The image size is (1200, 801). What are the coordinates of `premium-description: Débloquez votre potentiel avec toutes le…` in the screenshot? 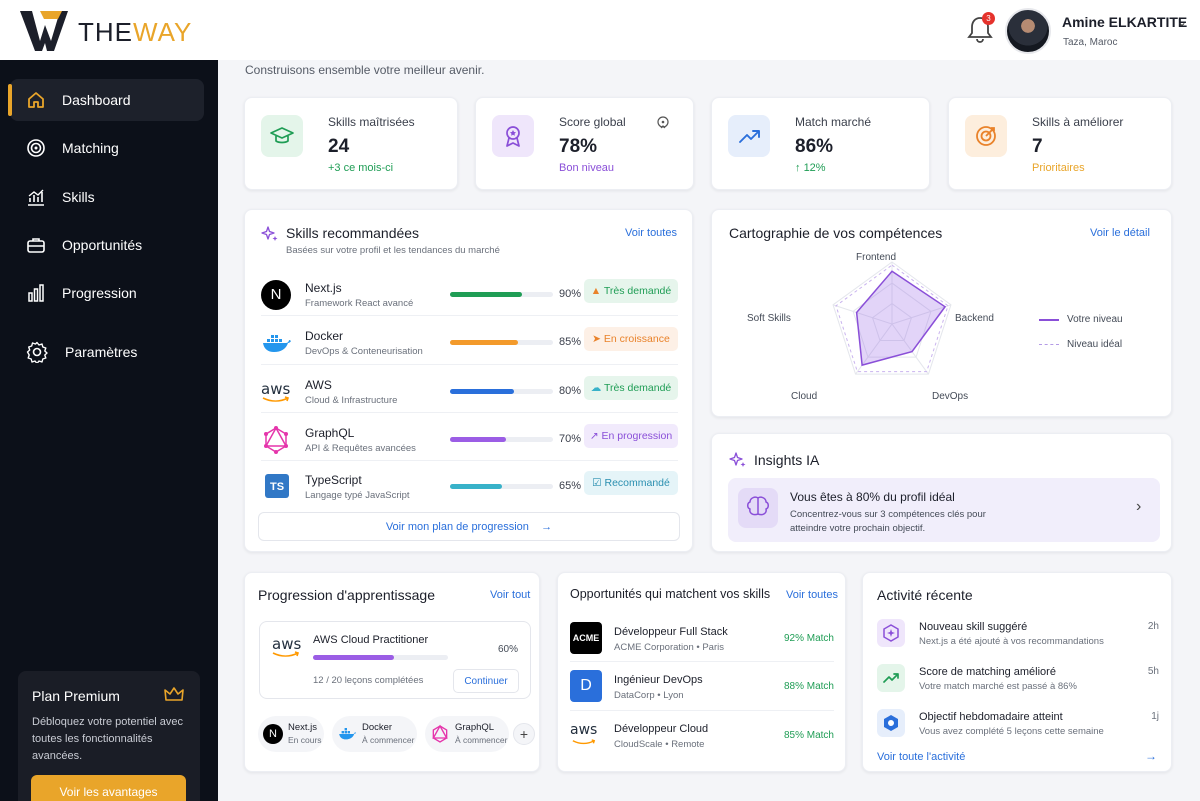 It's located at (108, 739).